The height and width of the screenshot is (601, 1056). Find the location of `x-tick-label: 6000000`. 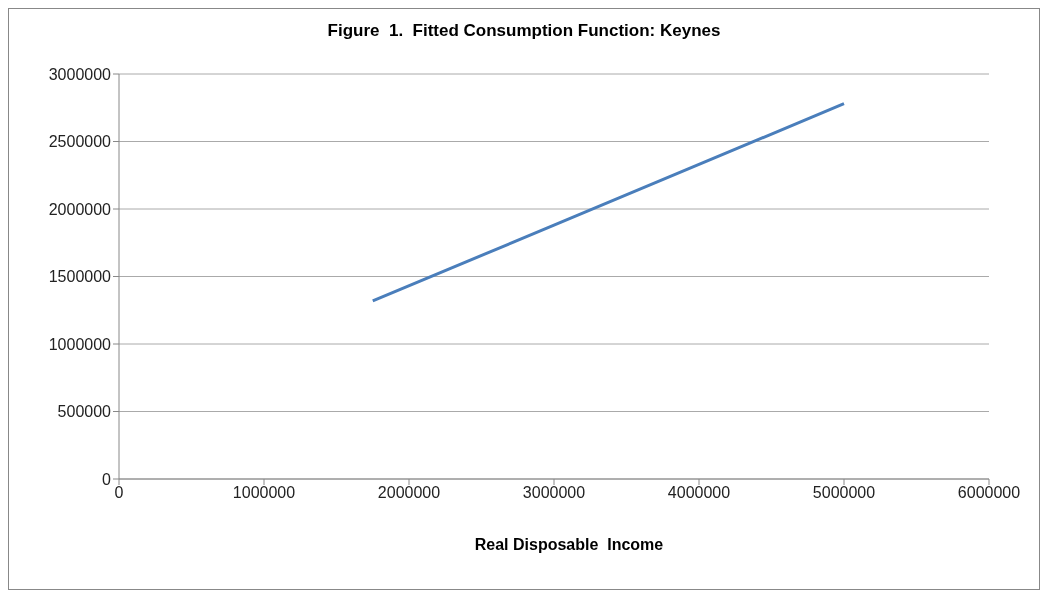

x-tick-label: 6000000 is located at coordinates (989, 493).